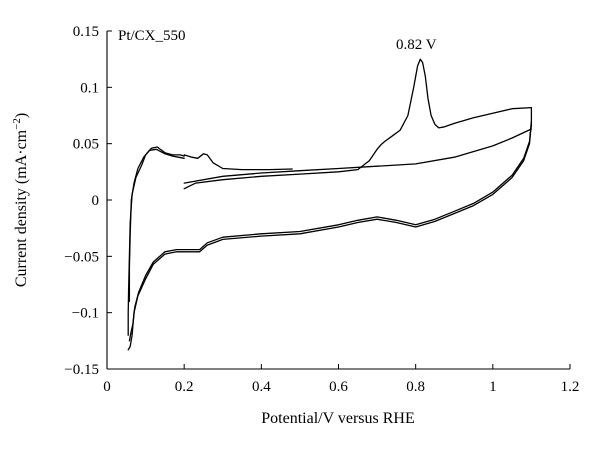 Image resolution: width=600 pixels, height=449 pixels. I want to click on y-axis-title-close: ), so click(21, 115).